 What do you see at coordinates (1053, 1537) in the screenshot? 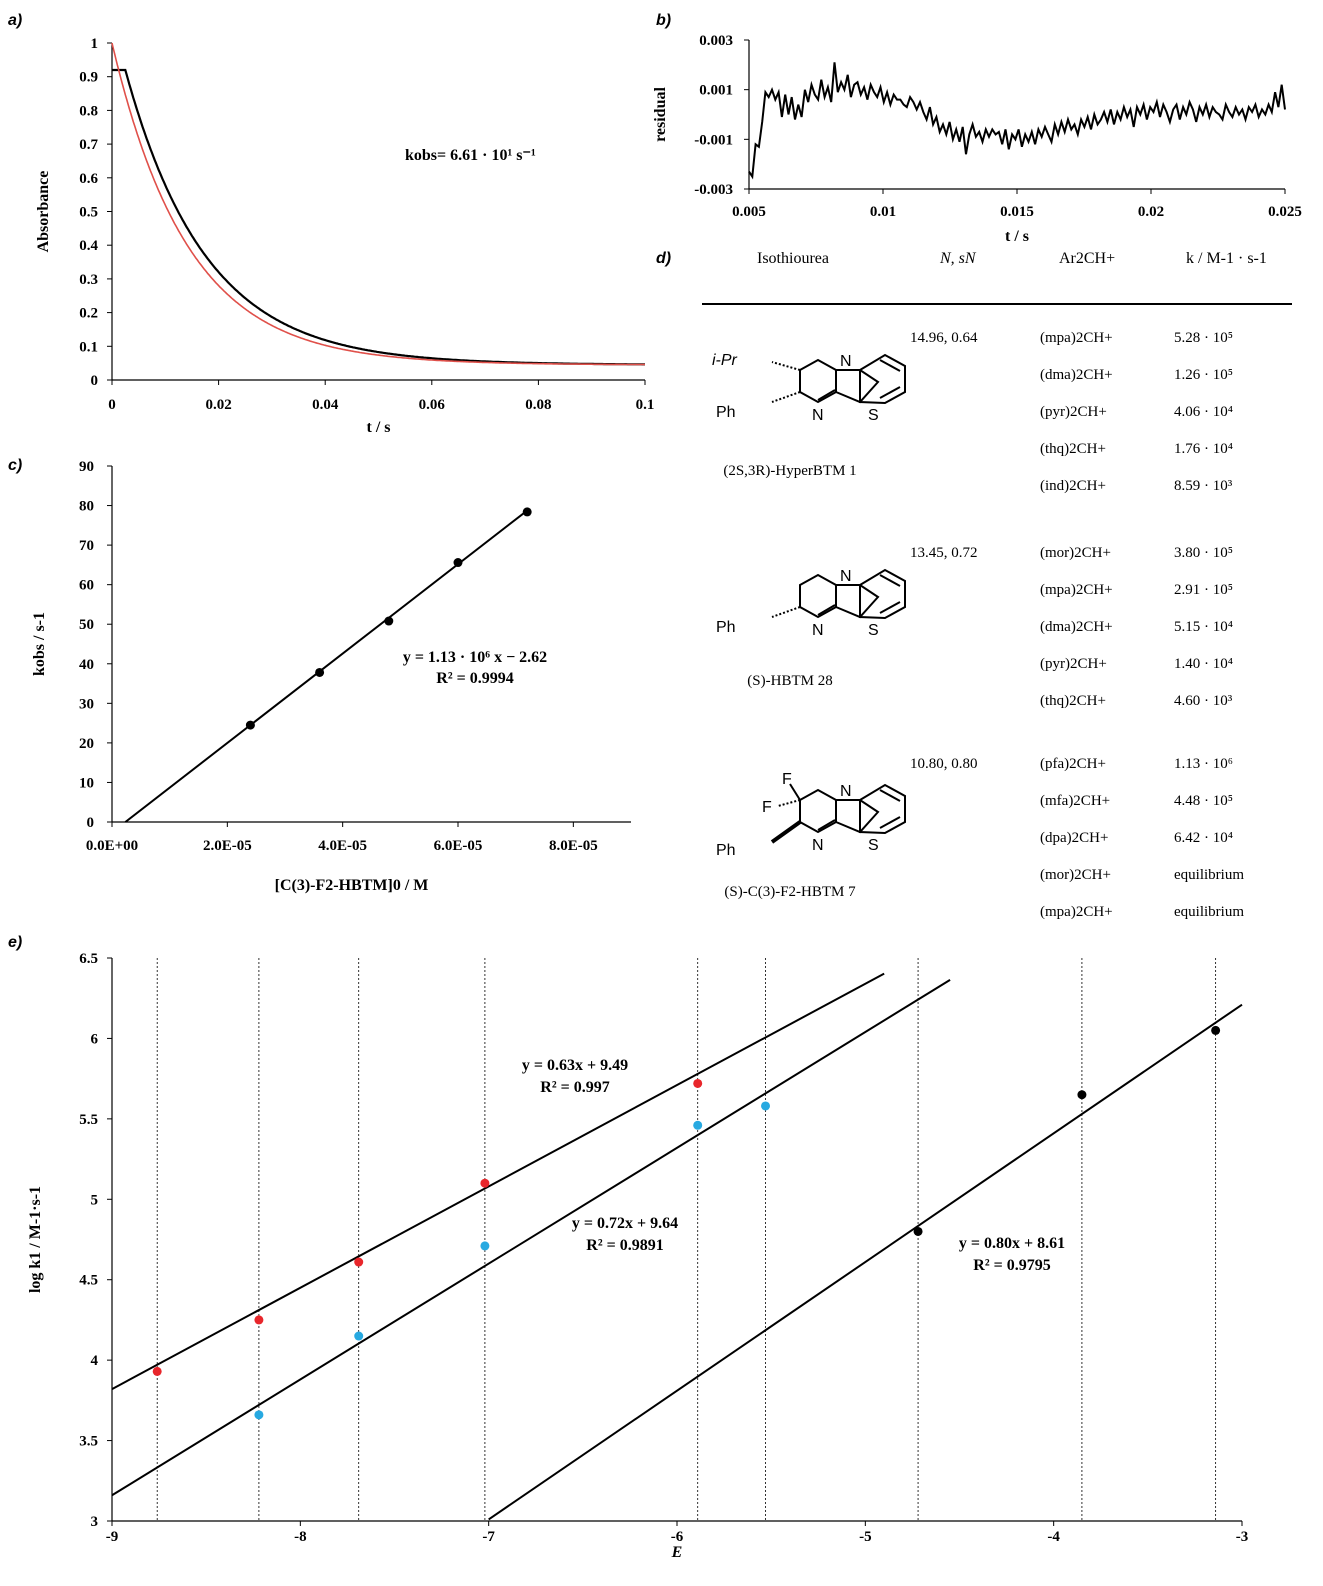
I see `x-tick-label: -4` at bounding box center [1053, 1537].